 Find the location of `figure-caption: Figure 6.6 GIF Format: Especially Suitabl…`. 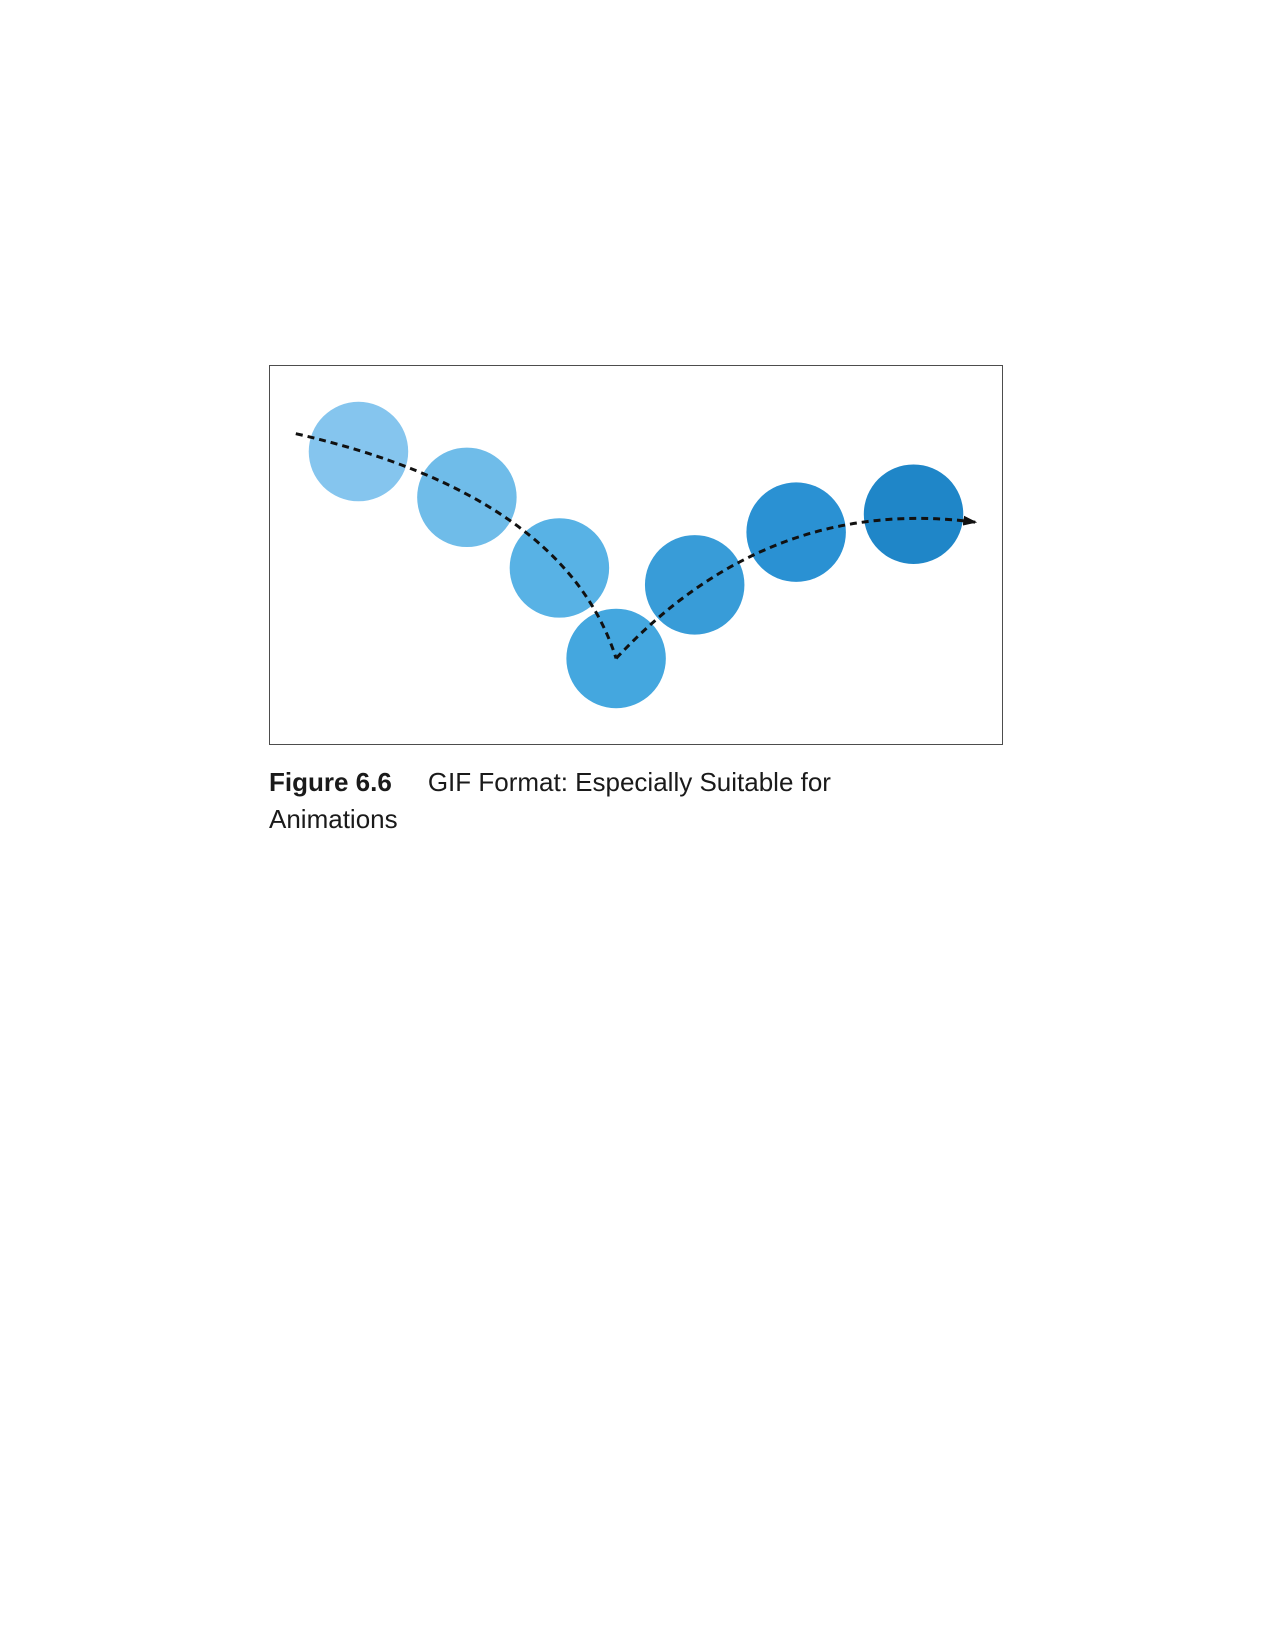

figure-caption: Figure 6.6 GIF Format: Especially Suitabl… is located at coordinates (594, 801).